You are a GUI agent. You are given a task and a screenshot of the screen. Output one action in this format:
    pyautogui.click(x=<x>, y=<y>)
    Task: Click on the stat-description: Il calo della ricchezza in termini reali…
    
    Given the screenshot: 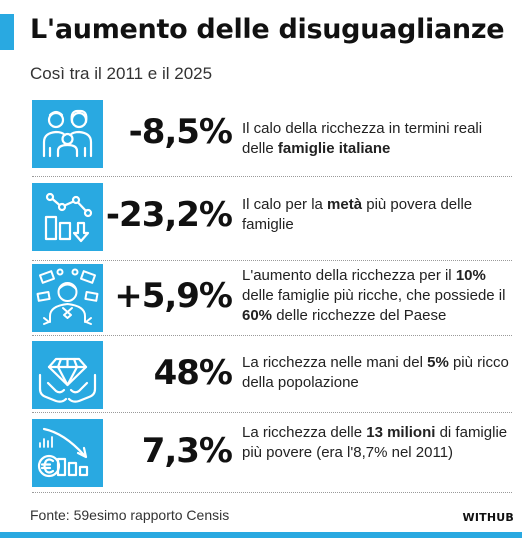 What is the action you would take?
    pyautogui.click(x=377, y=139)
    